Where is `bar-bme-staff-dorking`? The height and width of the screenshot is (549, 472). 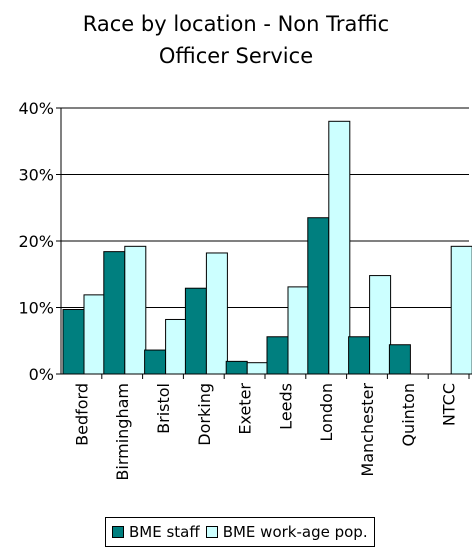
bar-bme-staff-dorking is located at coordinates (195, 331).